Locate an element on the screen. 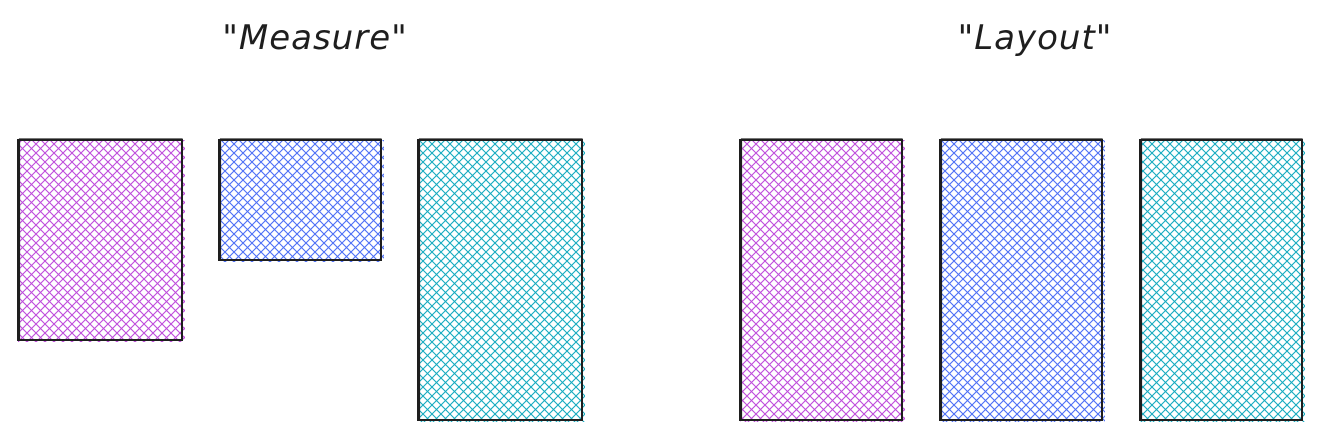 This screenshot has height=440, width=1320. layout-purple-box is located at coordinates (821, 279).